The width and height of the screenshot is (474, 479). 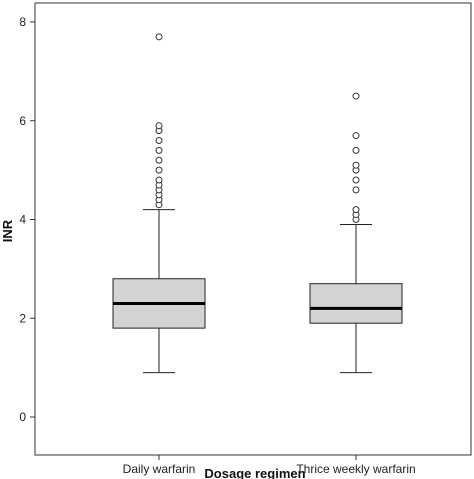 What do you see at coordinates (159, 469) in the screenshot?
I see `x-tick-label: Daily warfarin` at bounding box center [159, 469].